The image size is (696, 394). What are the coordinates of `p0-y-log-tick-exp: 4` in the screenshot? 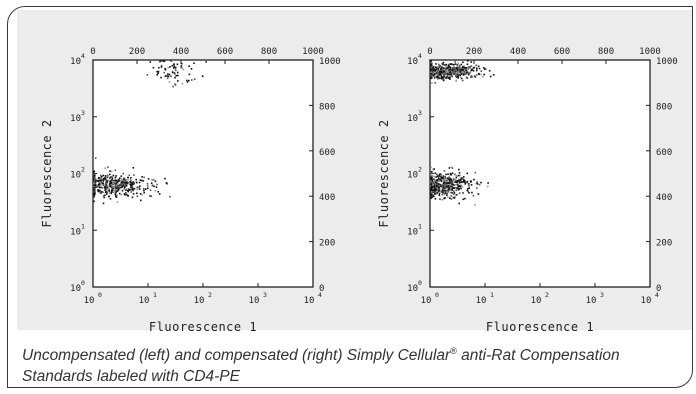 It's located at (83, 56).